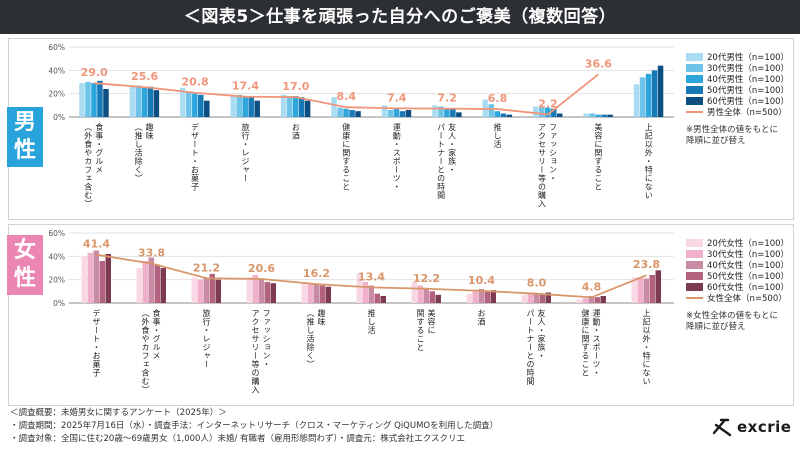 This screenshot has width=800, height=450. What do you see at coordinates (56, 94) in the screenshot?
I see `male-ytick-label: 20%` at bounding box center [56, 94].